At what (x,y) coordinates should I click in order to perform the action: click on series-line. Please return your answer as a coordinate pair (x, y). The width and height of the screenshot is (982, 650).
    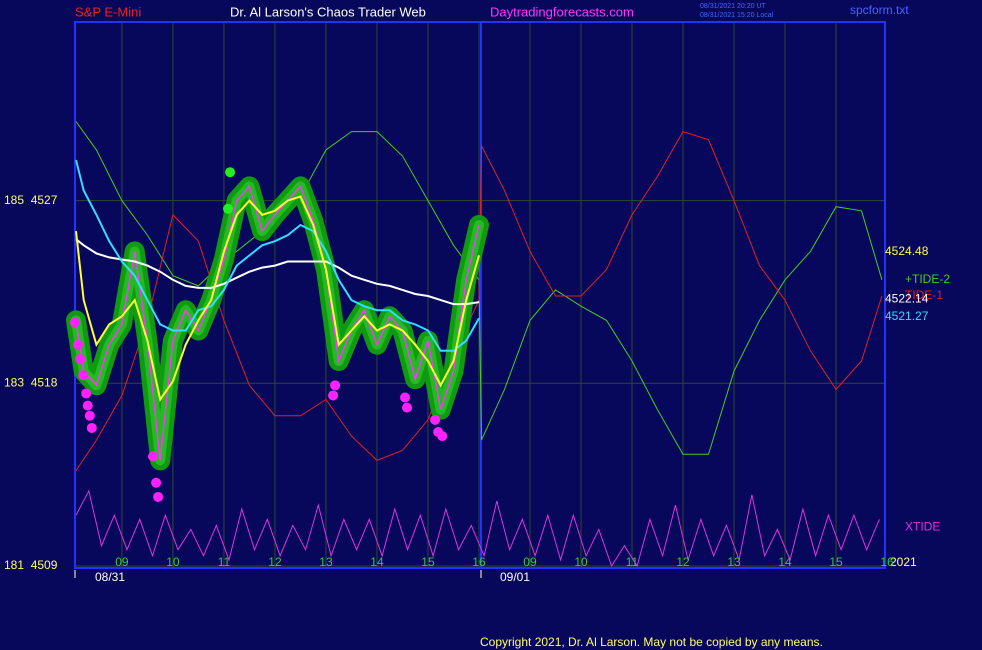
    Looking at the image, I should click on (477, 528).